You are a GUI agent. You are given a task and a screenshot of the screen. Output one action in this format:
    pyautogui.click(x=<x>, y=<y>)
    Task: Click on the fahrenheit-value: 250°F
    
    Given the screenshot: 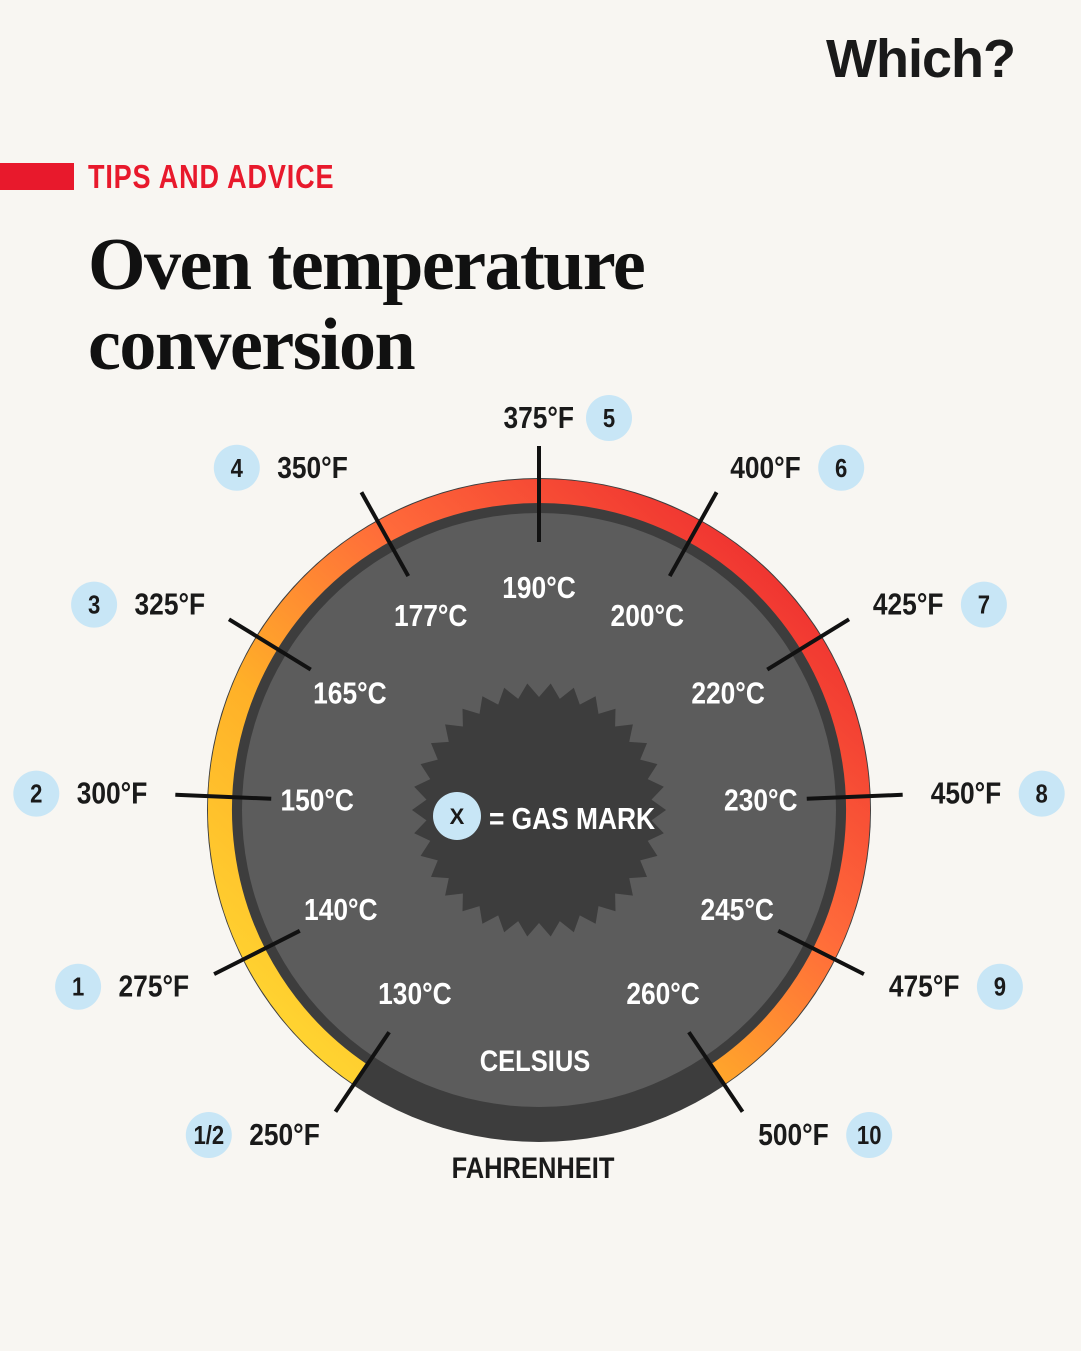 What is the action you would take?
    pyautogui.click(x=284, y=1135)
    